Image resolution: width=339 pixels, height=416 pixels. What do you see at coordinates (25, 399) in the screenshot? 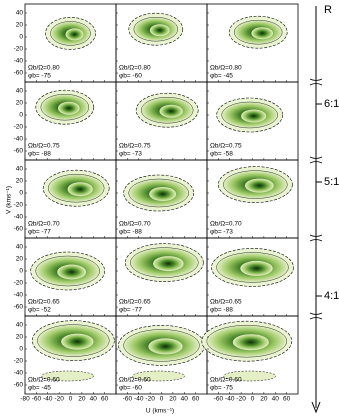
I see `x-tick-label: -80` at bounding box center [25, 399].